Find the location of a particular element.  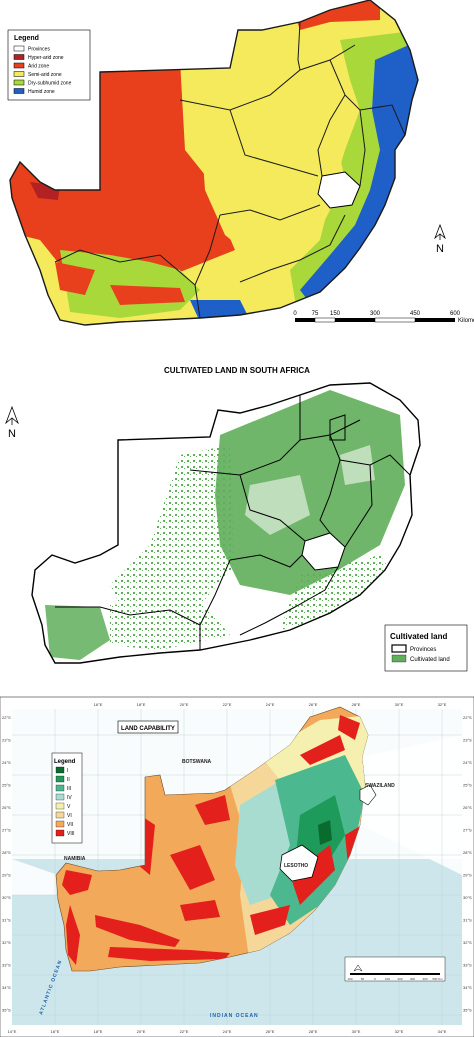

longitude-label: 22°E is located at coordinates (227, 704).